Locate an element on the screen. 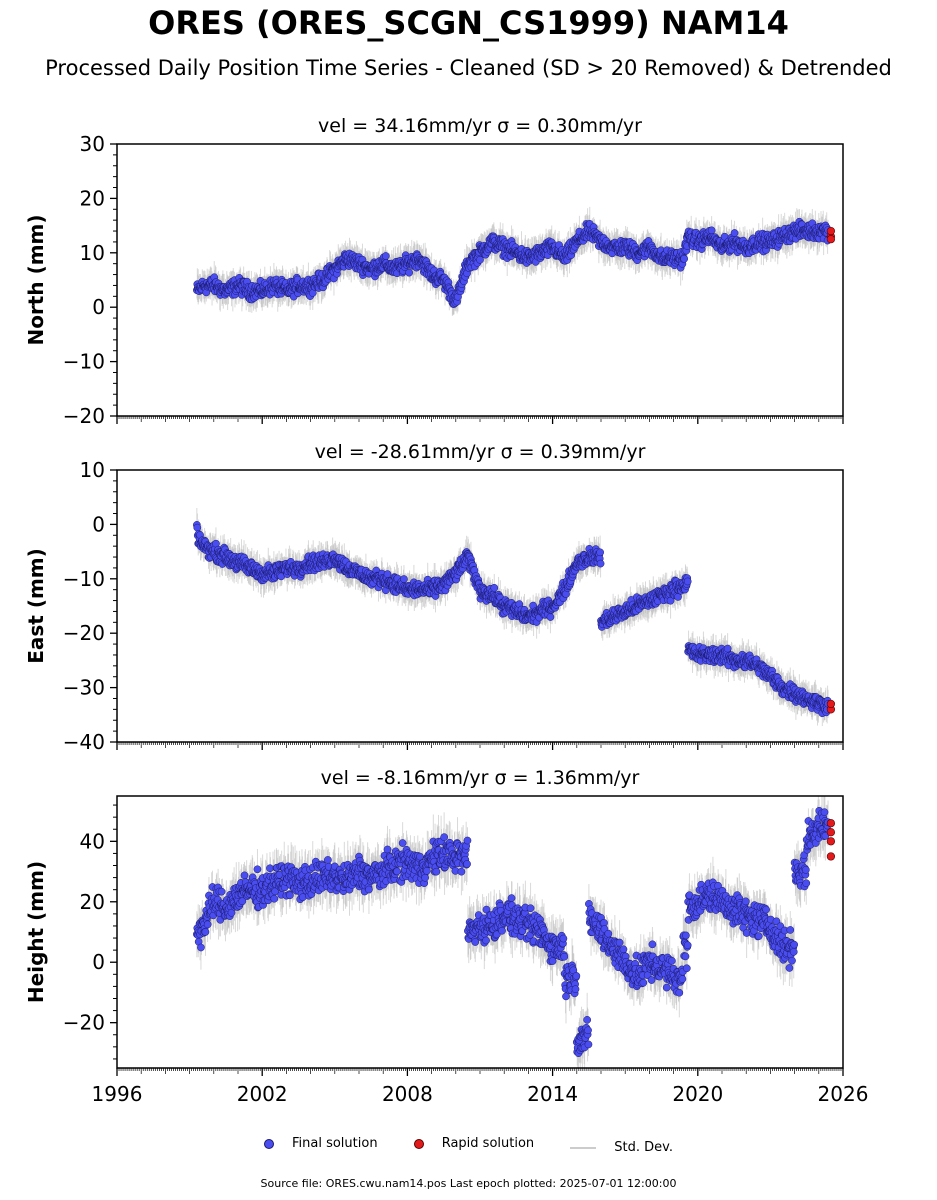 This screenshot has height=1200, width=937. y-tick-label: 30 is located at coordinates (92, 144).